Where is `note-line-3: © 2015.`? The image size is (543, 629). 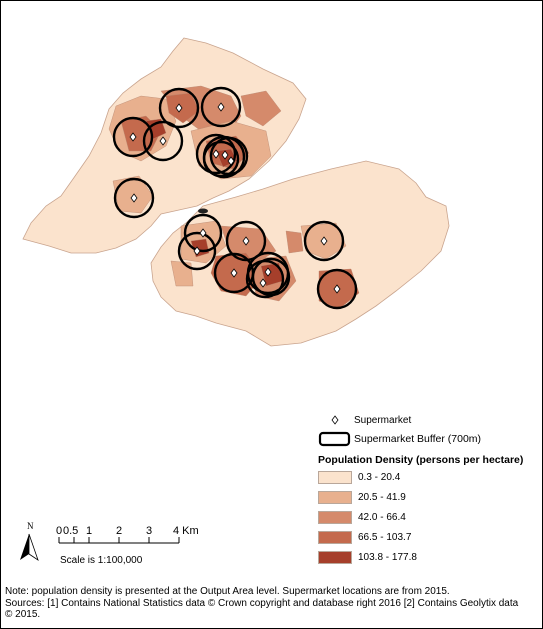
note-line-3: © 2015. is located at coordinates (23, 614).